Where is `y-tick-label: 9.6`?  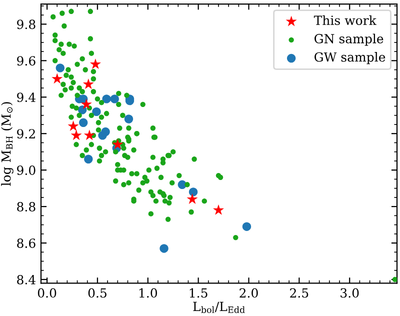 y-tick-label: 9.6 is located at coordinates (26, 61).